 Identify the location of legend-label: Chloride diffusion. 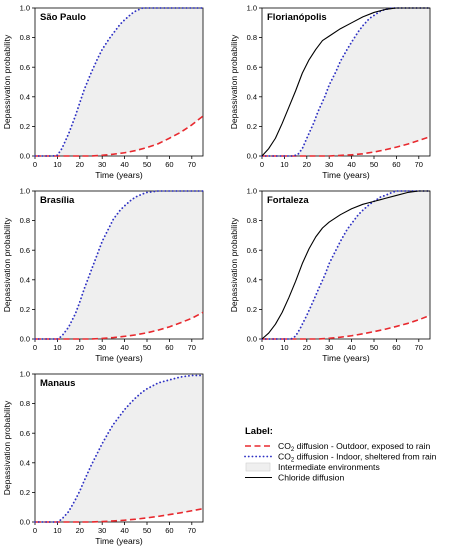
(311, 478).